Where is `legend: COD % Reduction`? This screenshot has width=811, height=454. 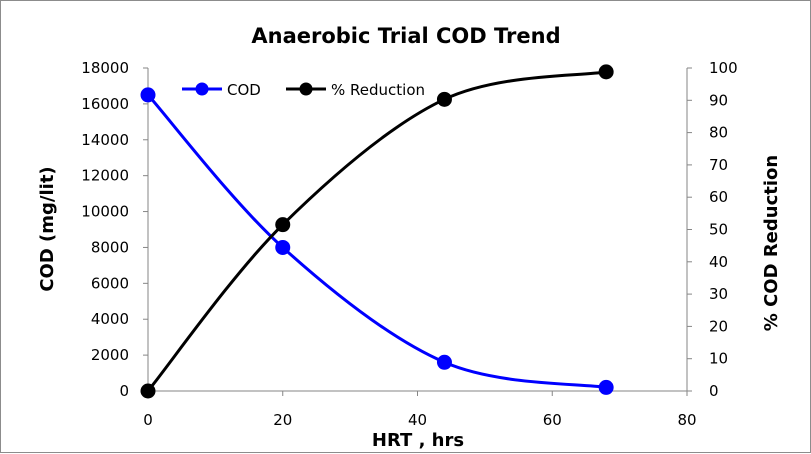
legend: COD % Reduction is located at coordinates (303, 90).